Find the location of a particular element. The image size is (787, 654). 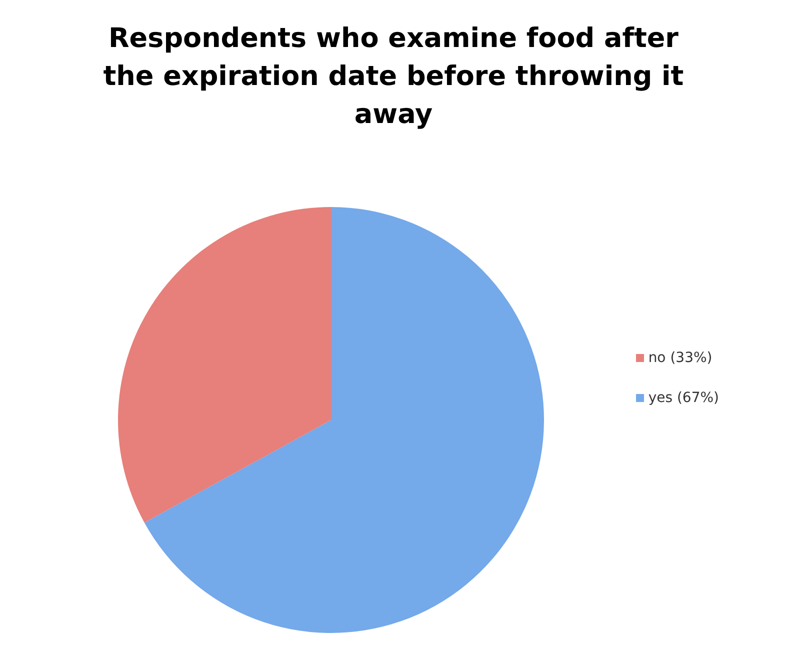

chart-title: Respondents who examine food after the expiration date before throwing it away is located at coordinates (393, 77).